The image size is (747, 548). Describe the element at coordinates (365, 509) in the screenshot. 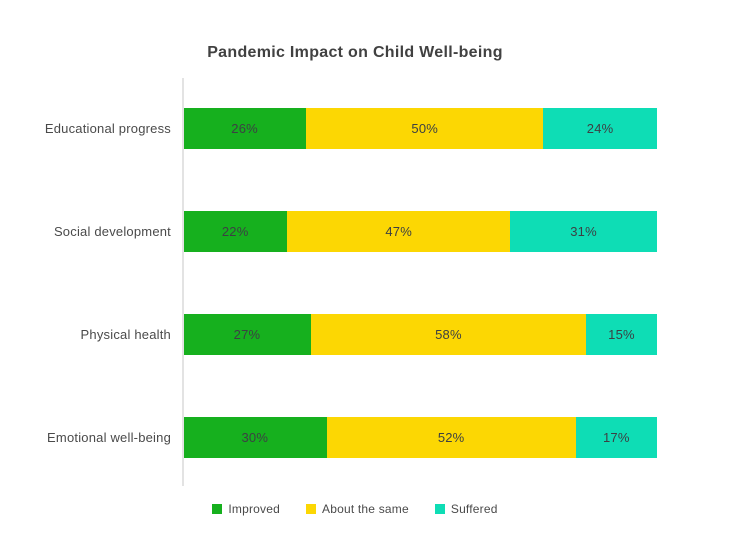

I see `legend-label: About the same` at that location.